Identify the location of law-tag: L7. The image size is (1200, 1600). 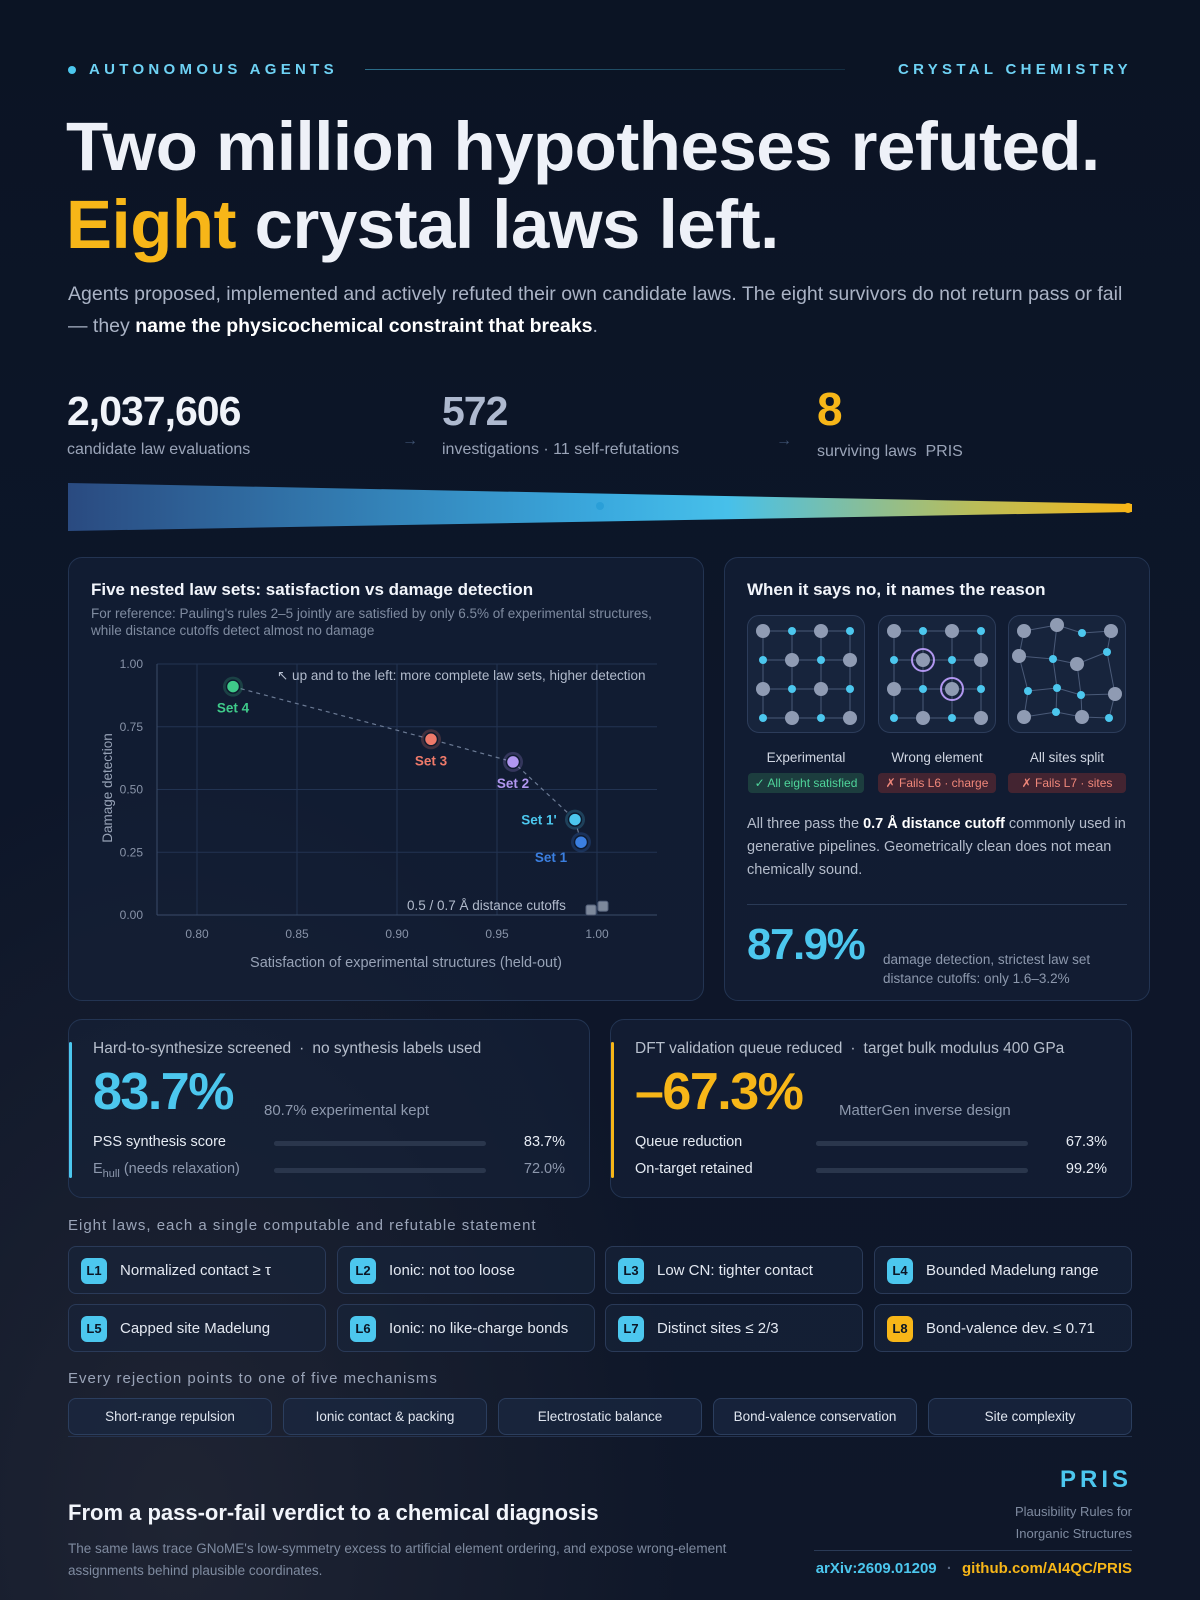
(631, 1329).